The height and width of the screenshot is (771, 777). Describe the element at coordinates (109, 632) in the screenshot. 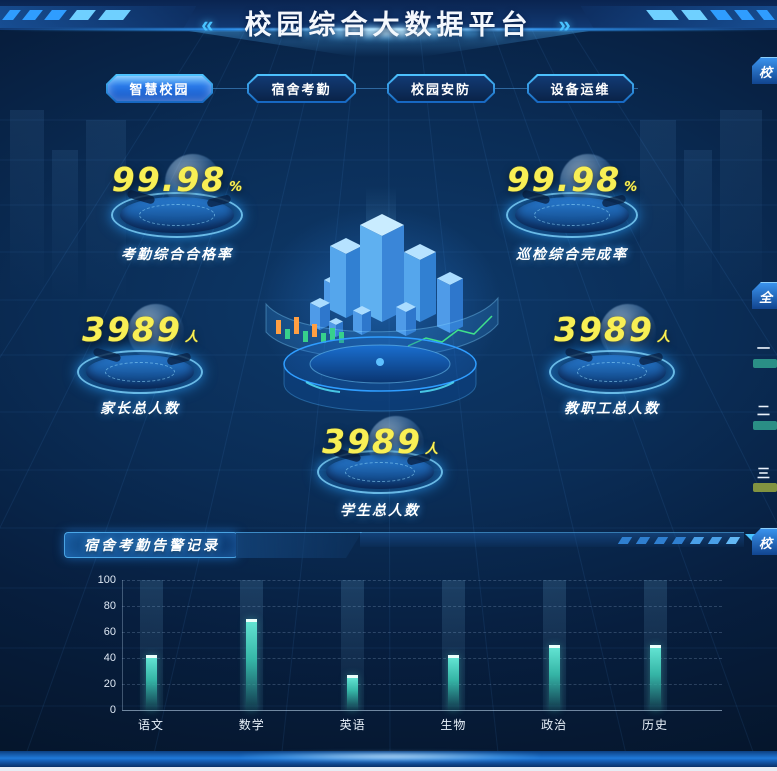

I see `y-tick-label: 60` at that location.